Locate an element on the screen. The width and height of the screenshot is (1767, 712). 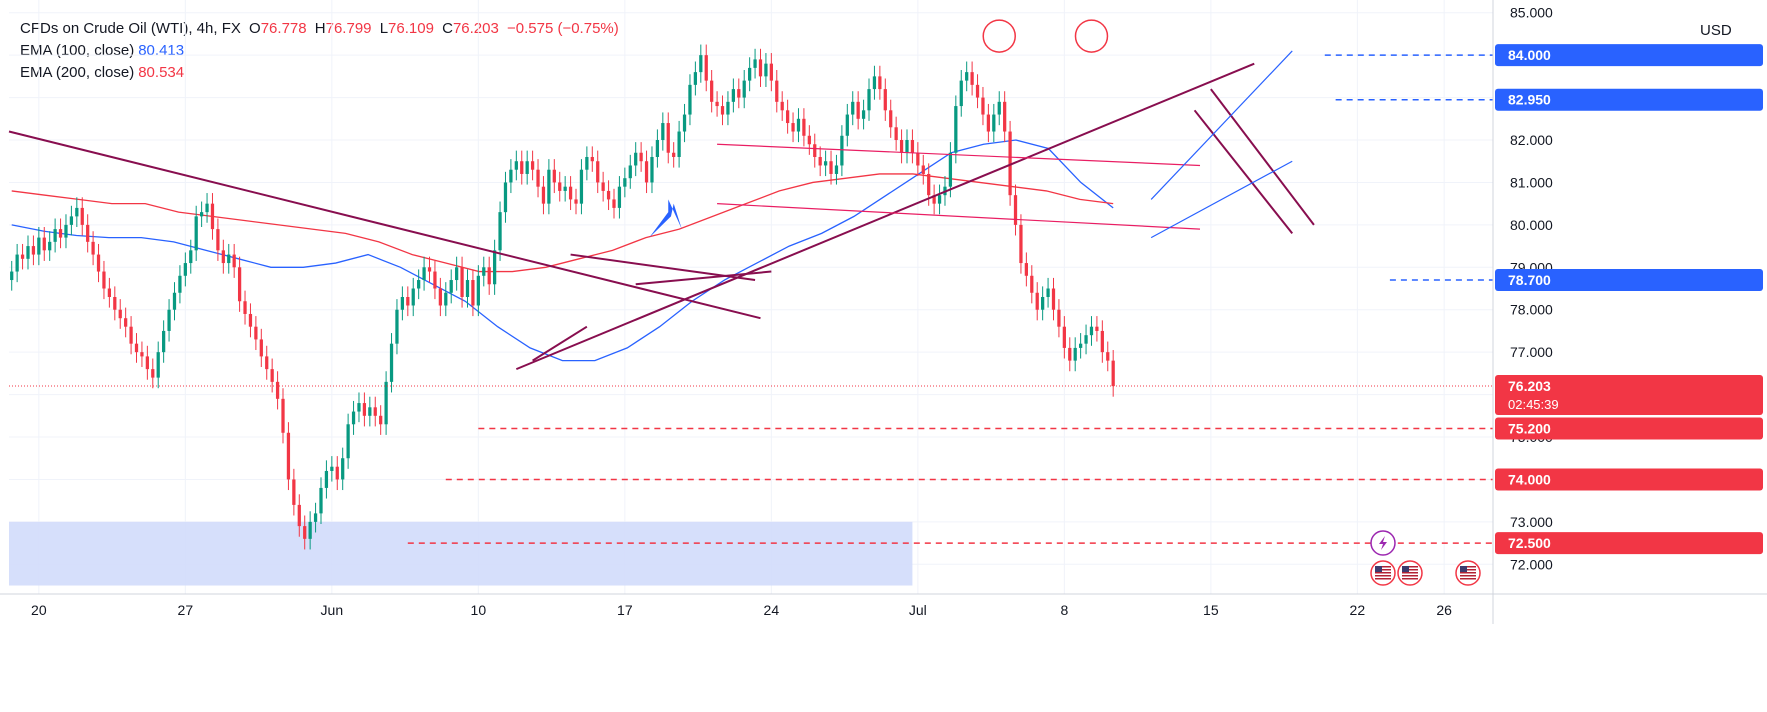
time-tick-label: 8 is located at coordinates (1064, 610).